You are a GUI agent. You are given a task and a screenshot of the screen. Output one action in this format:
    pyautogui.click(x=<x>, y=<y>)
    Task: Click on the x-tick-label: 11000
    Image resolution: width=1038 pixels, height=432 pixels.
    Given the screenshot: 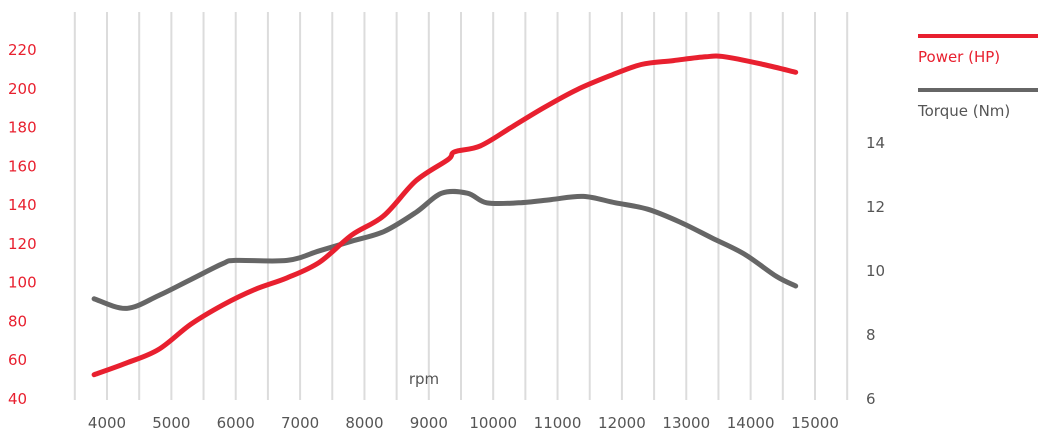 What is the action you would take?
    pyautogui.click(x=558, y=423)
    